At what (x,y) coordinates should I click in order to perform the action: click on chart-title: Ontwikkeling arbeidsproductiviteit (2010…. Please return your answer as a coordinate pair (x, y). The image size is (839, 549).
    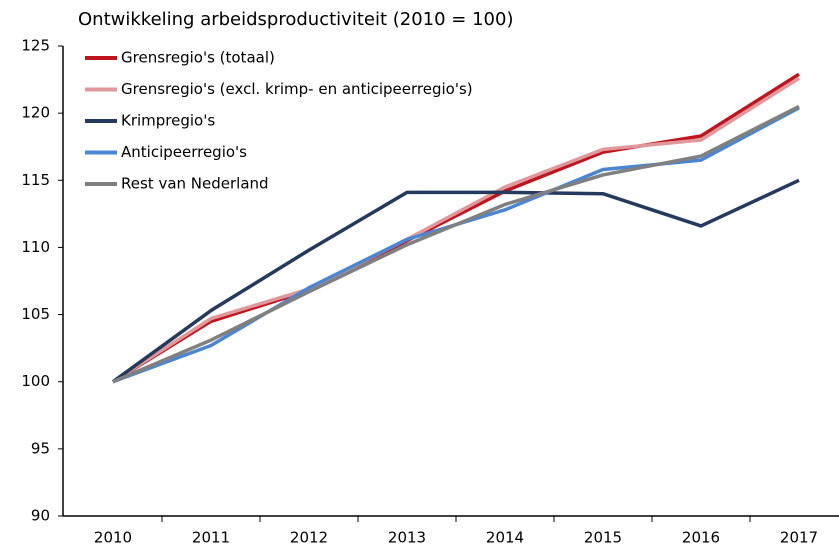
    Looking at the image, I should click on (295, 19).